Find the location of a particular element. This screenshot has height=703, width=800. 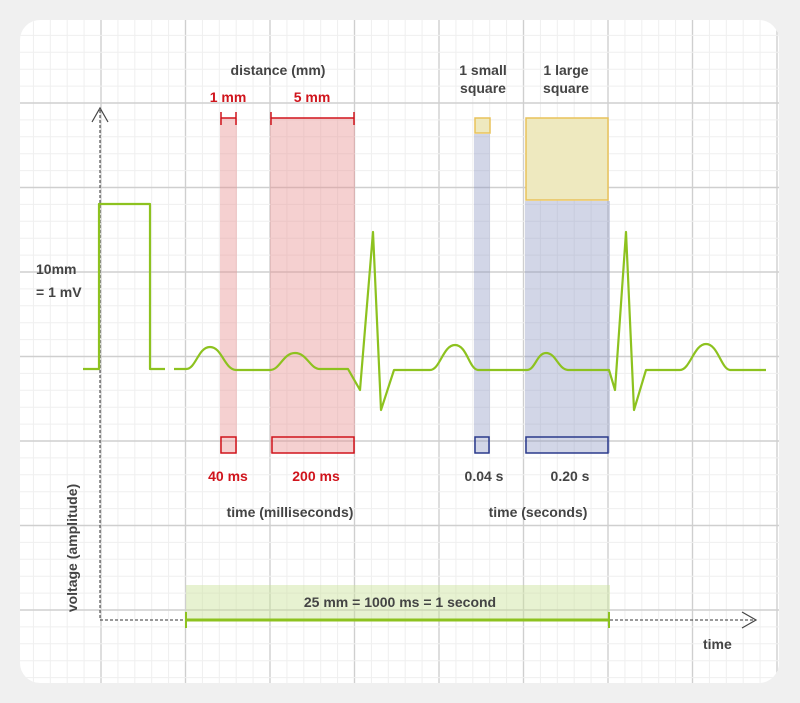

up-arrow-icon is located at coordinates (100, 114).